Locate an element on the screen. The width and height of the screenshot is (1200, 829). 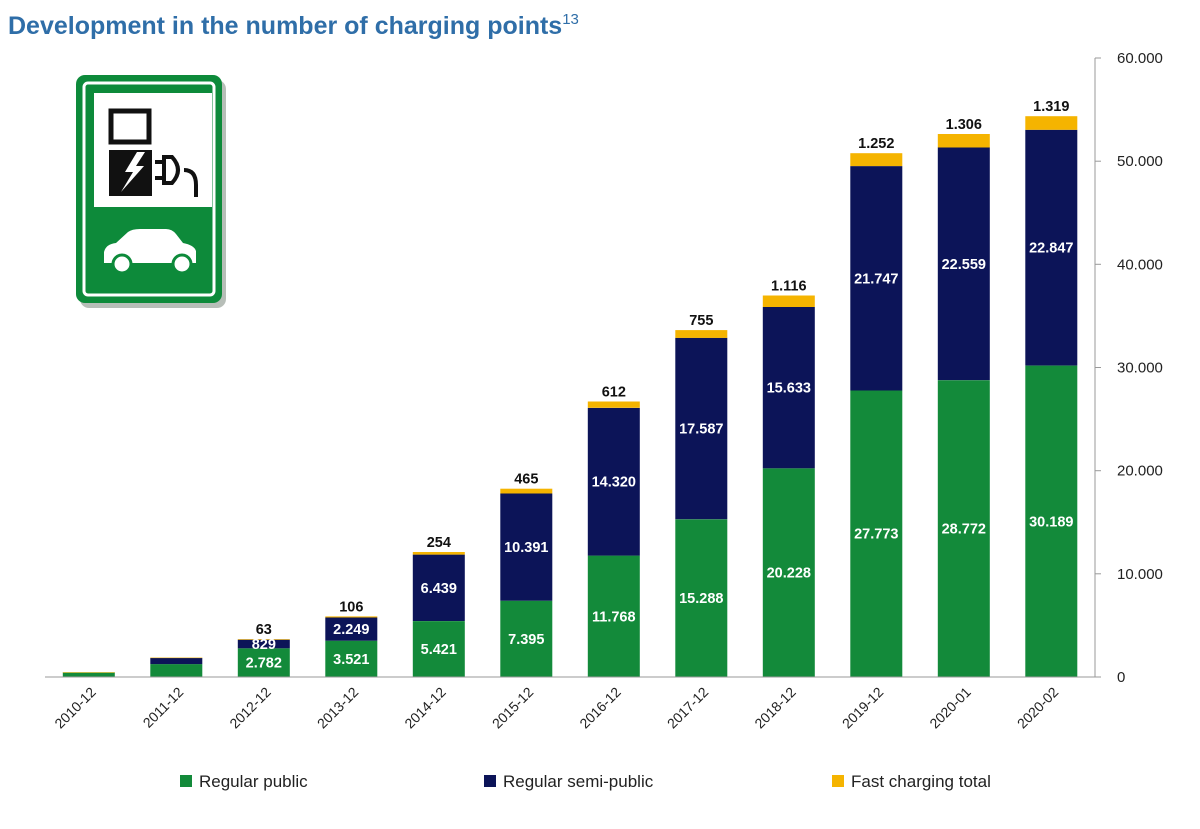
data-label-regular-semi-public-2020-01: 22.559 is located at coordinates (964, 265).